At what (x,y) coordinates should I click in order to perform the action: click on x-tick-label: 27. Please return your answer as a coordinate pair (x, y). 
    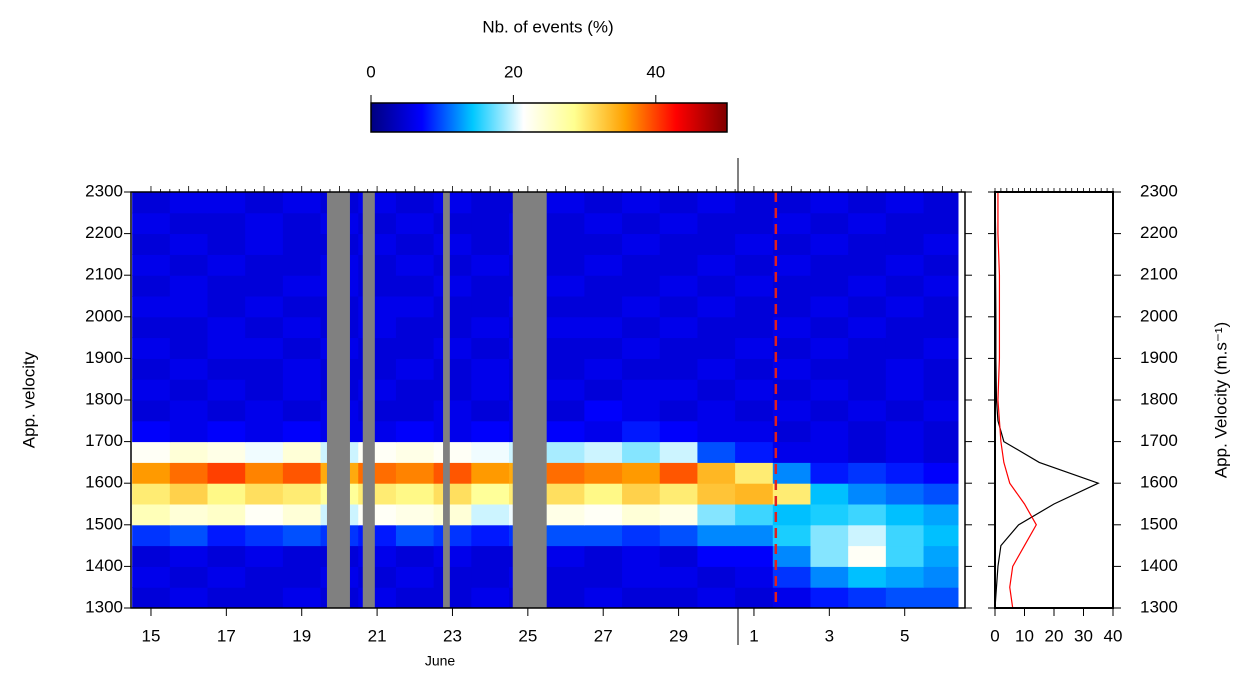
    Looking at the image, I should click on (603, 635).